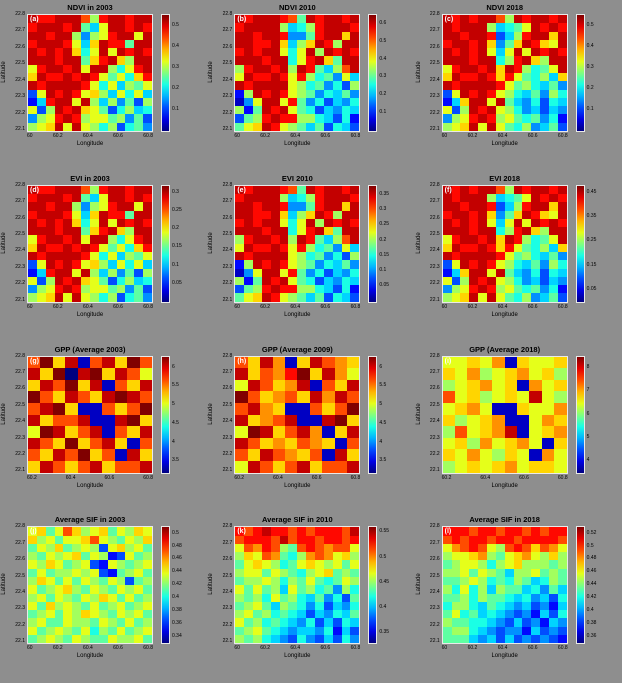 Image resolution: width=622 pixels, height=683 pixels. What do you see at coordinates (227, 608) in the screenshot?
I see `y-tick-label: 22.3` at bounding box center [227, 608].